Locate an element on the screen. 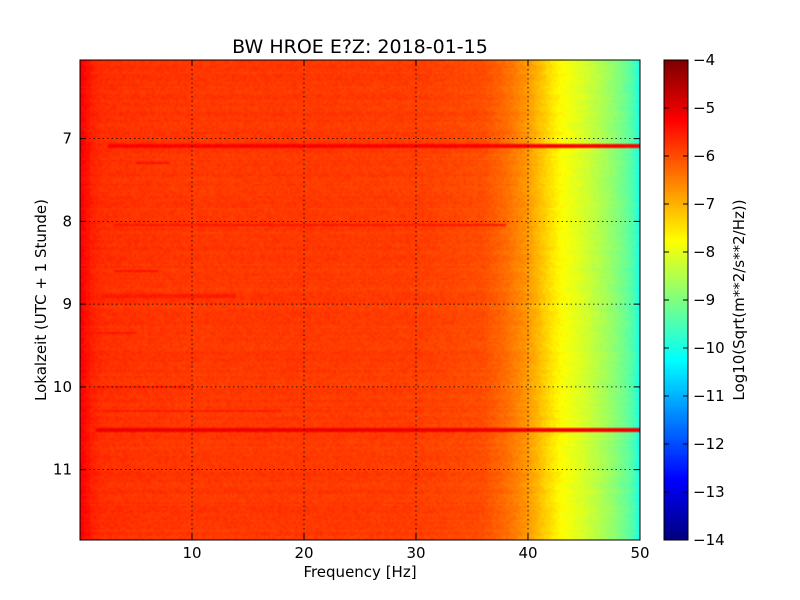 The height and width of the screenshot is (600, 800). y-tick-label: 8 is located at coordinates (67, 221).